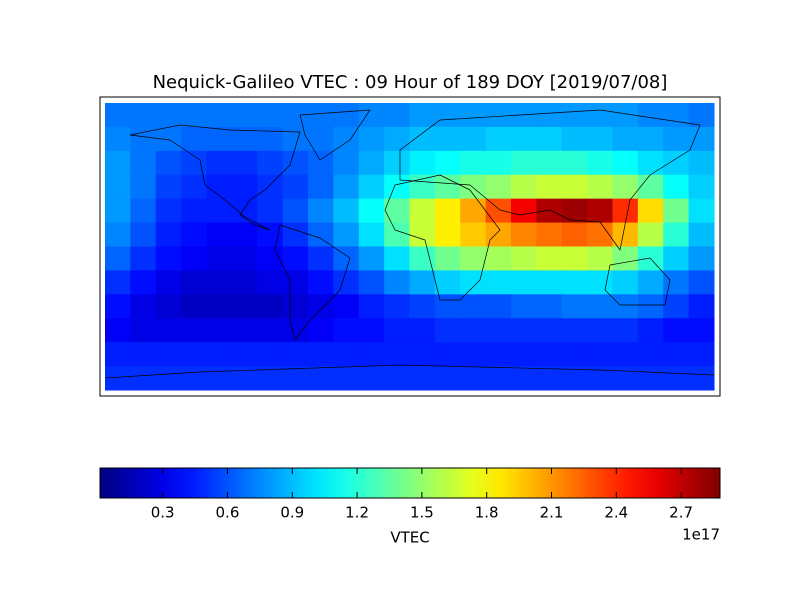 The width and height of the screenshot is (800, 600). What do you see at coordinates (487, 513) in the screenshot?
I see `colorbar-tick-label: 1.8` at bounding box center [487, 513].